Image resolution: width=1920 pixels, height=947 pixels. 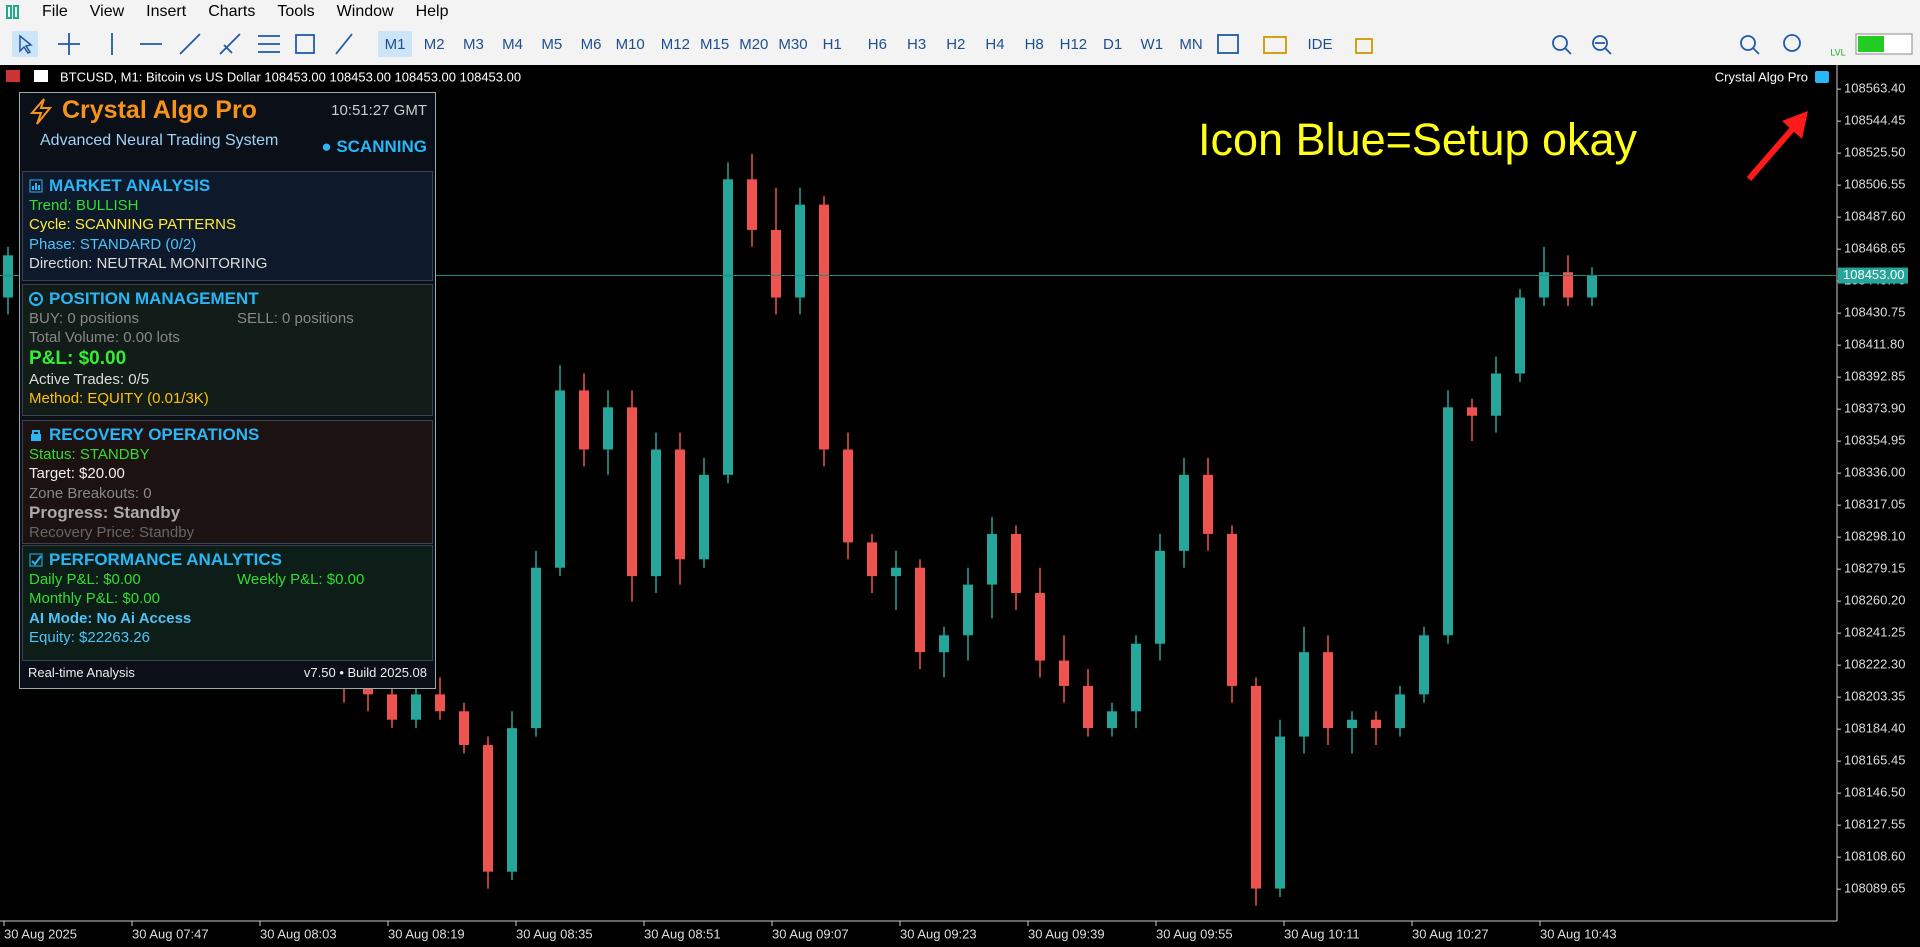 I want to click on x-tick-label: 30 Aug 08:51, so click(x=682, y=933).